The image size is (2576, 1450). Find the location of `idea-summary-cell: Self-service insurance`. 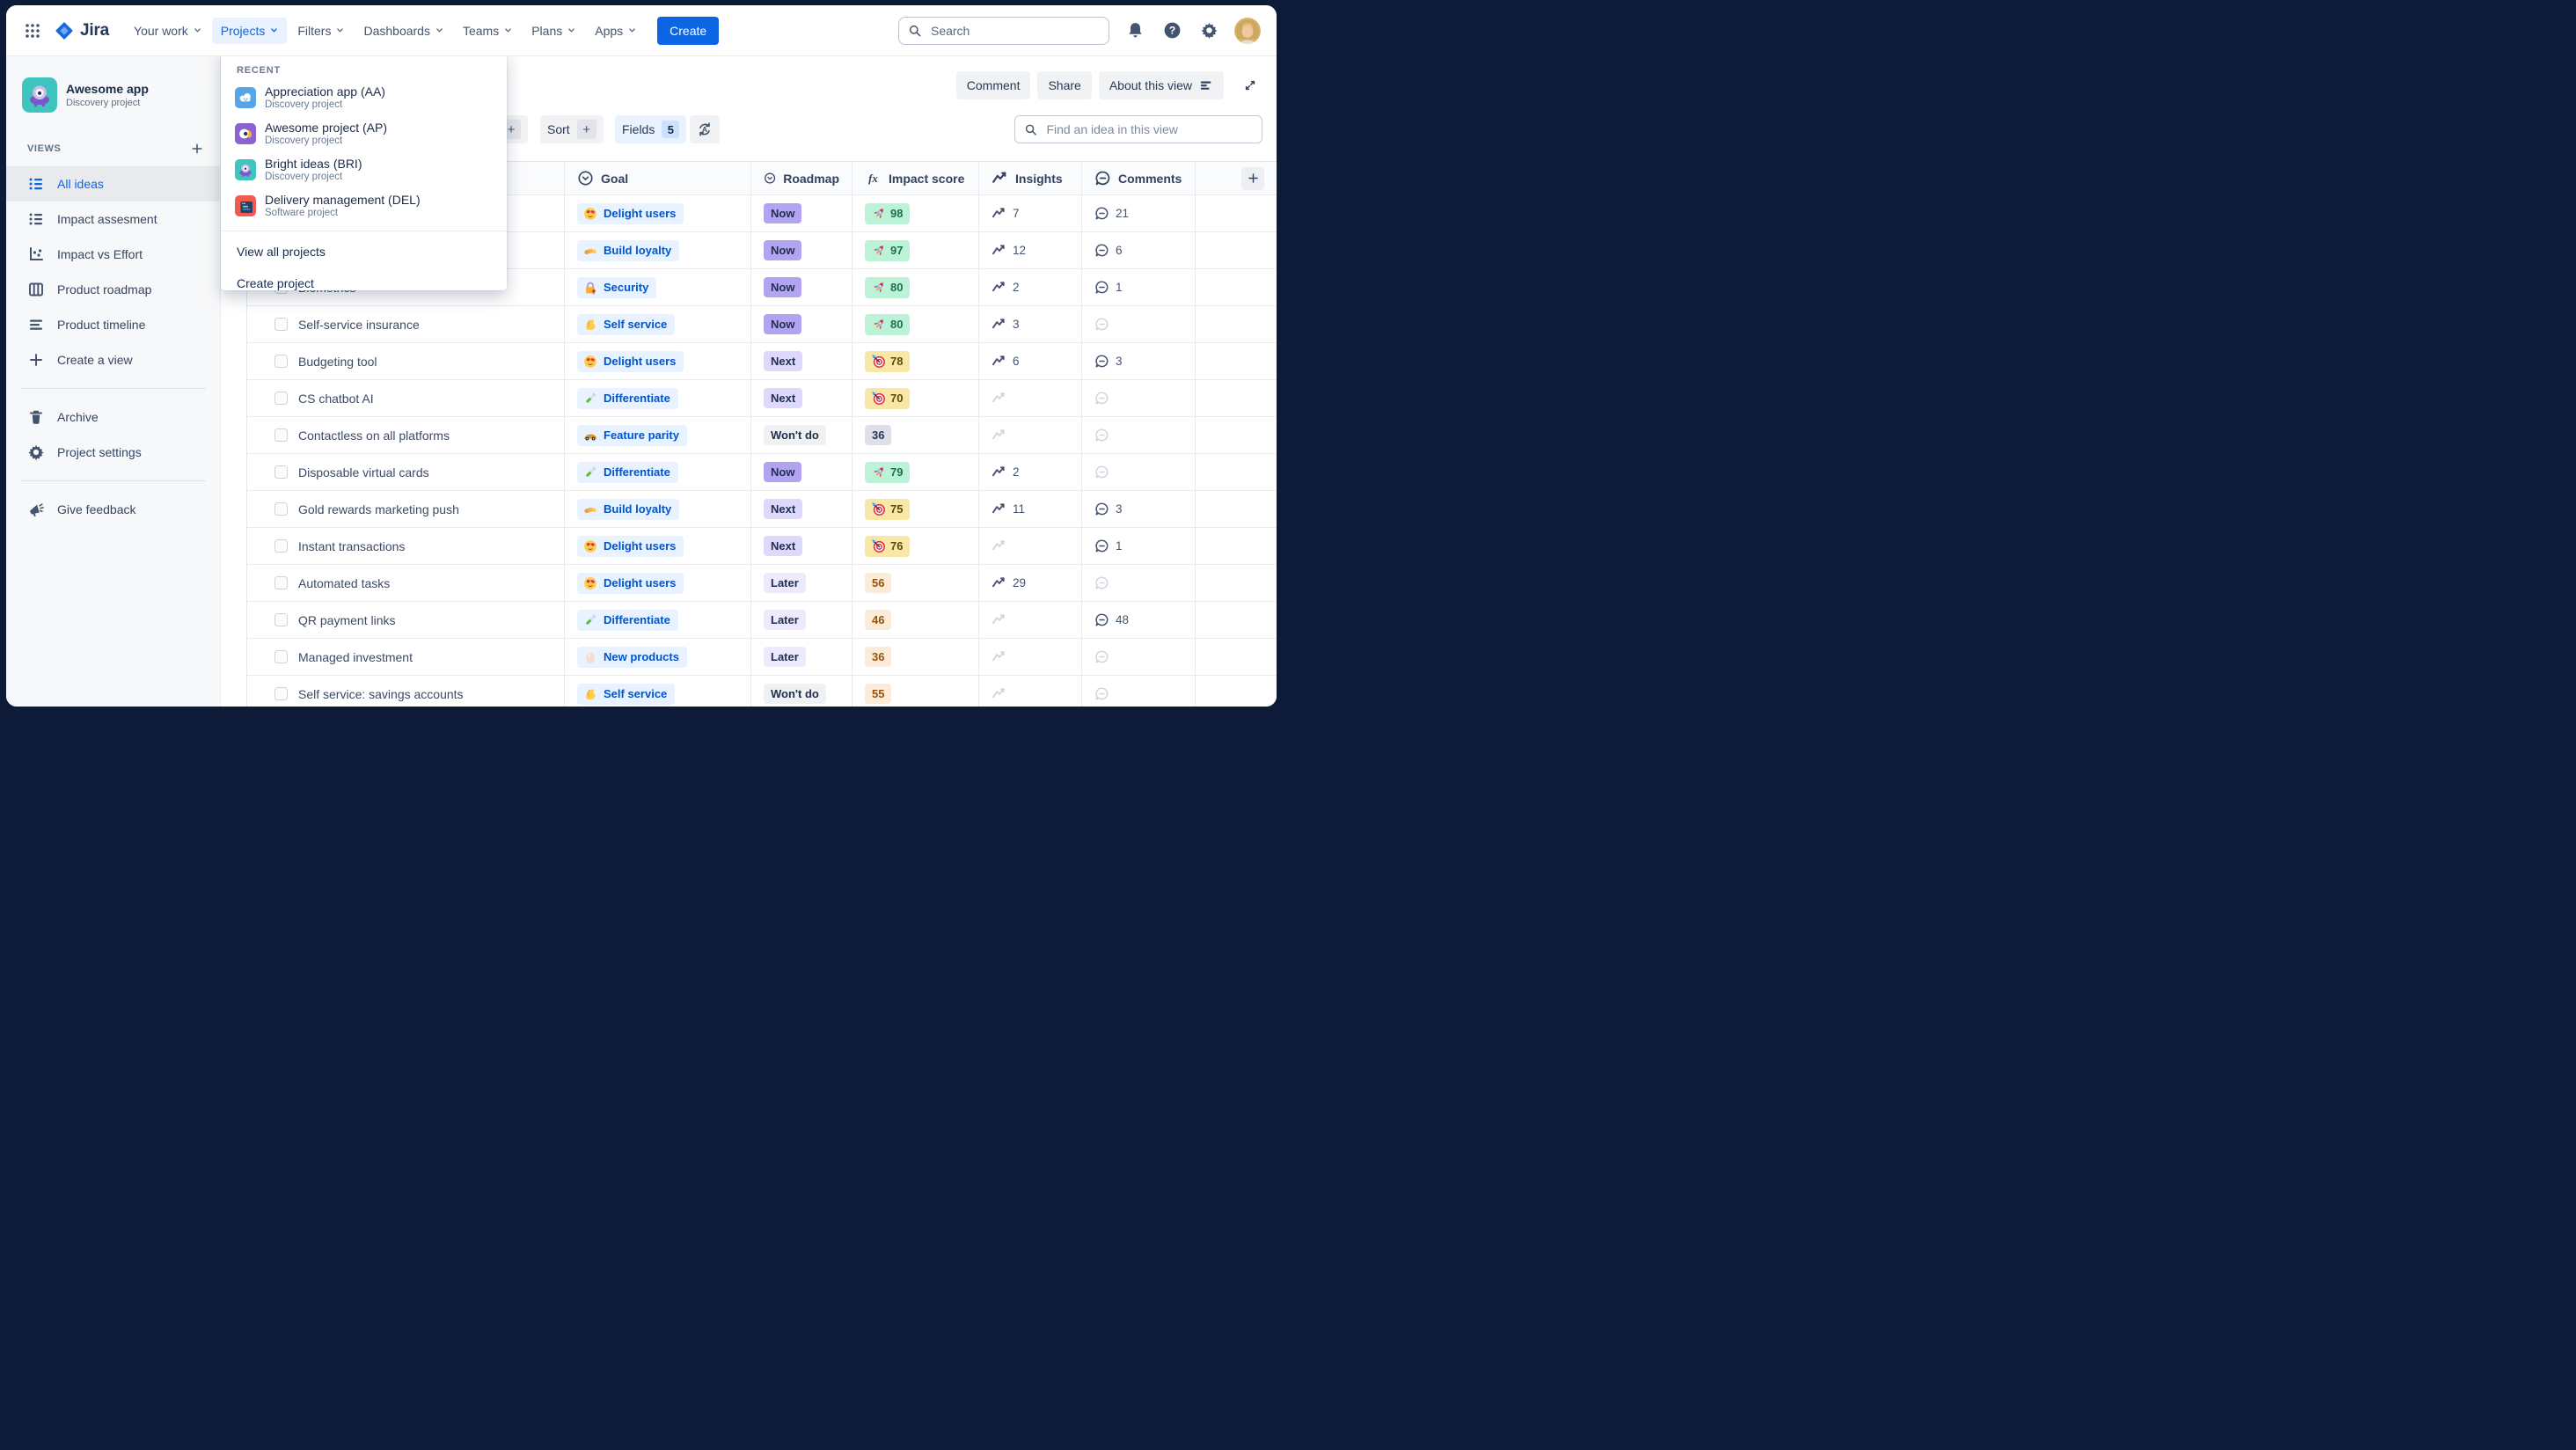

idea-summary-cell: Self-service insurance is located at coordinates (406, 324).